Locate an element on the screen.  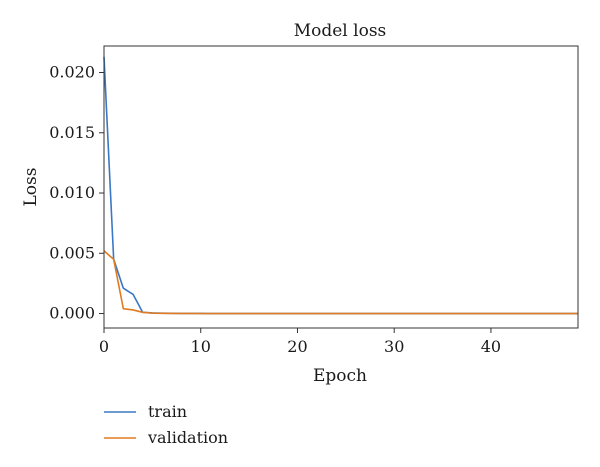
x-tick-label: 30 is located at coordinates (394, 346).